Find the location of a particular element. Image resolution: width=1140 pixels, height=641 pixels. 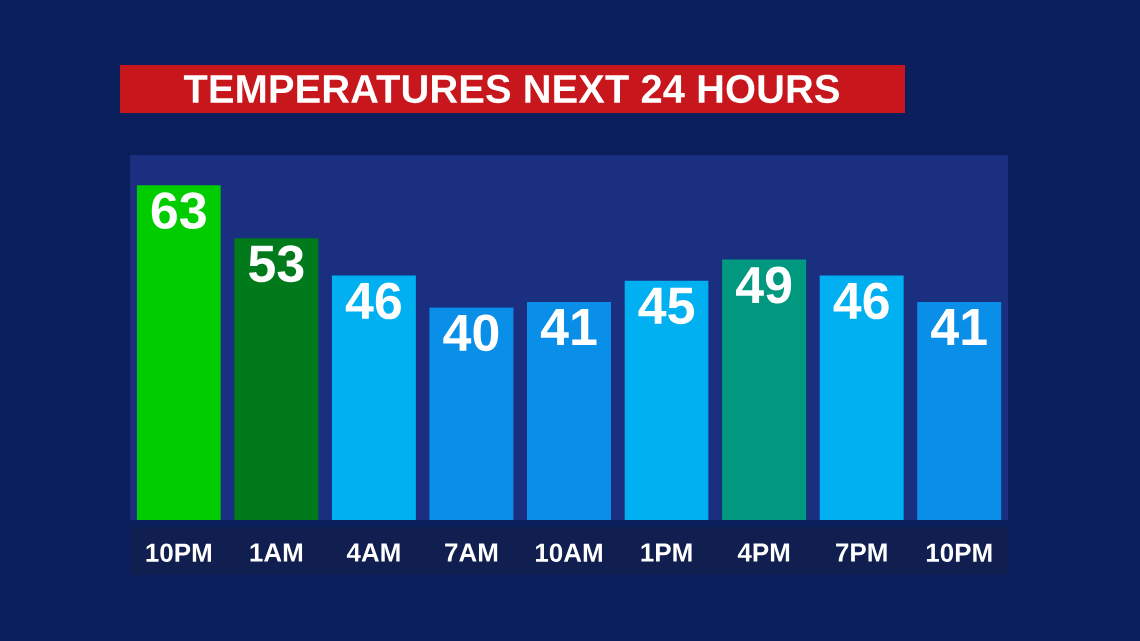

x-tick-label: 1PM is located at coordinates (666, 552).